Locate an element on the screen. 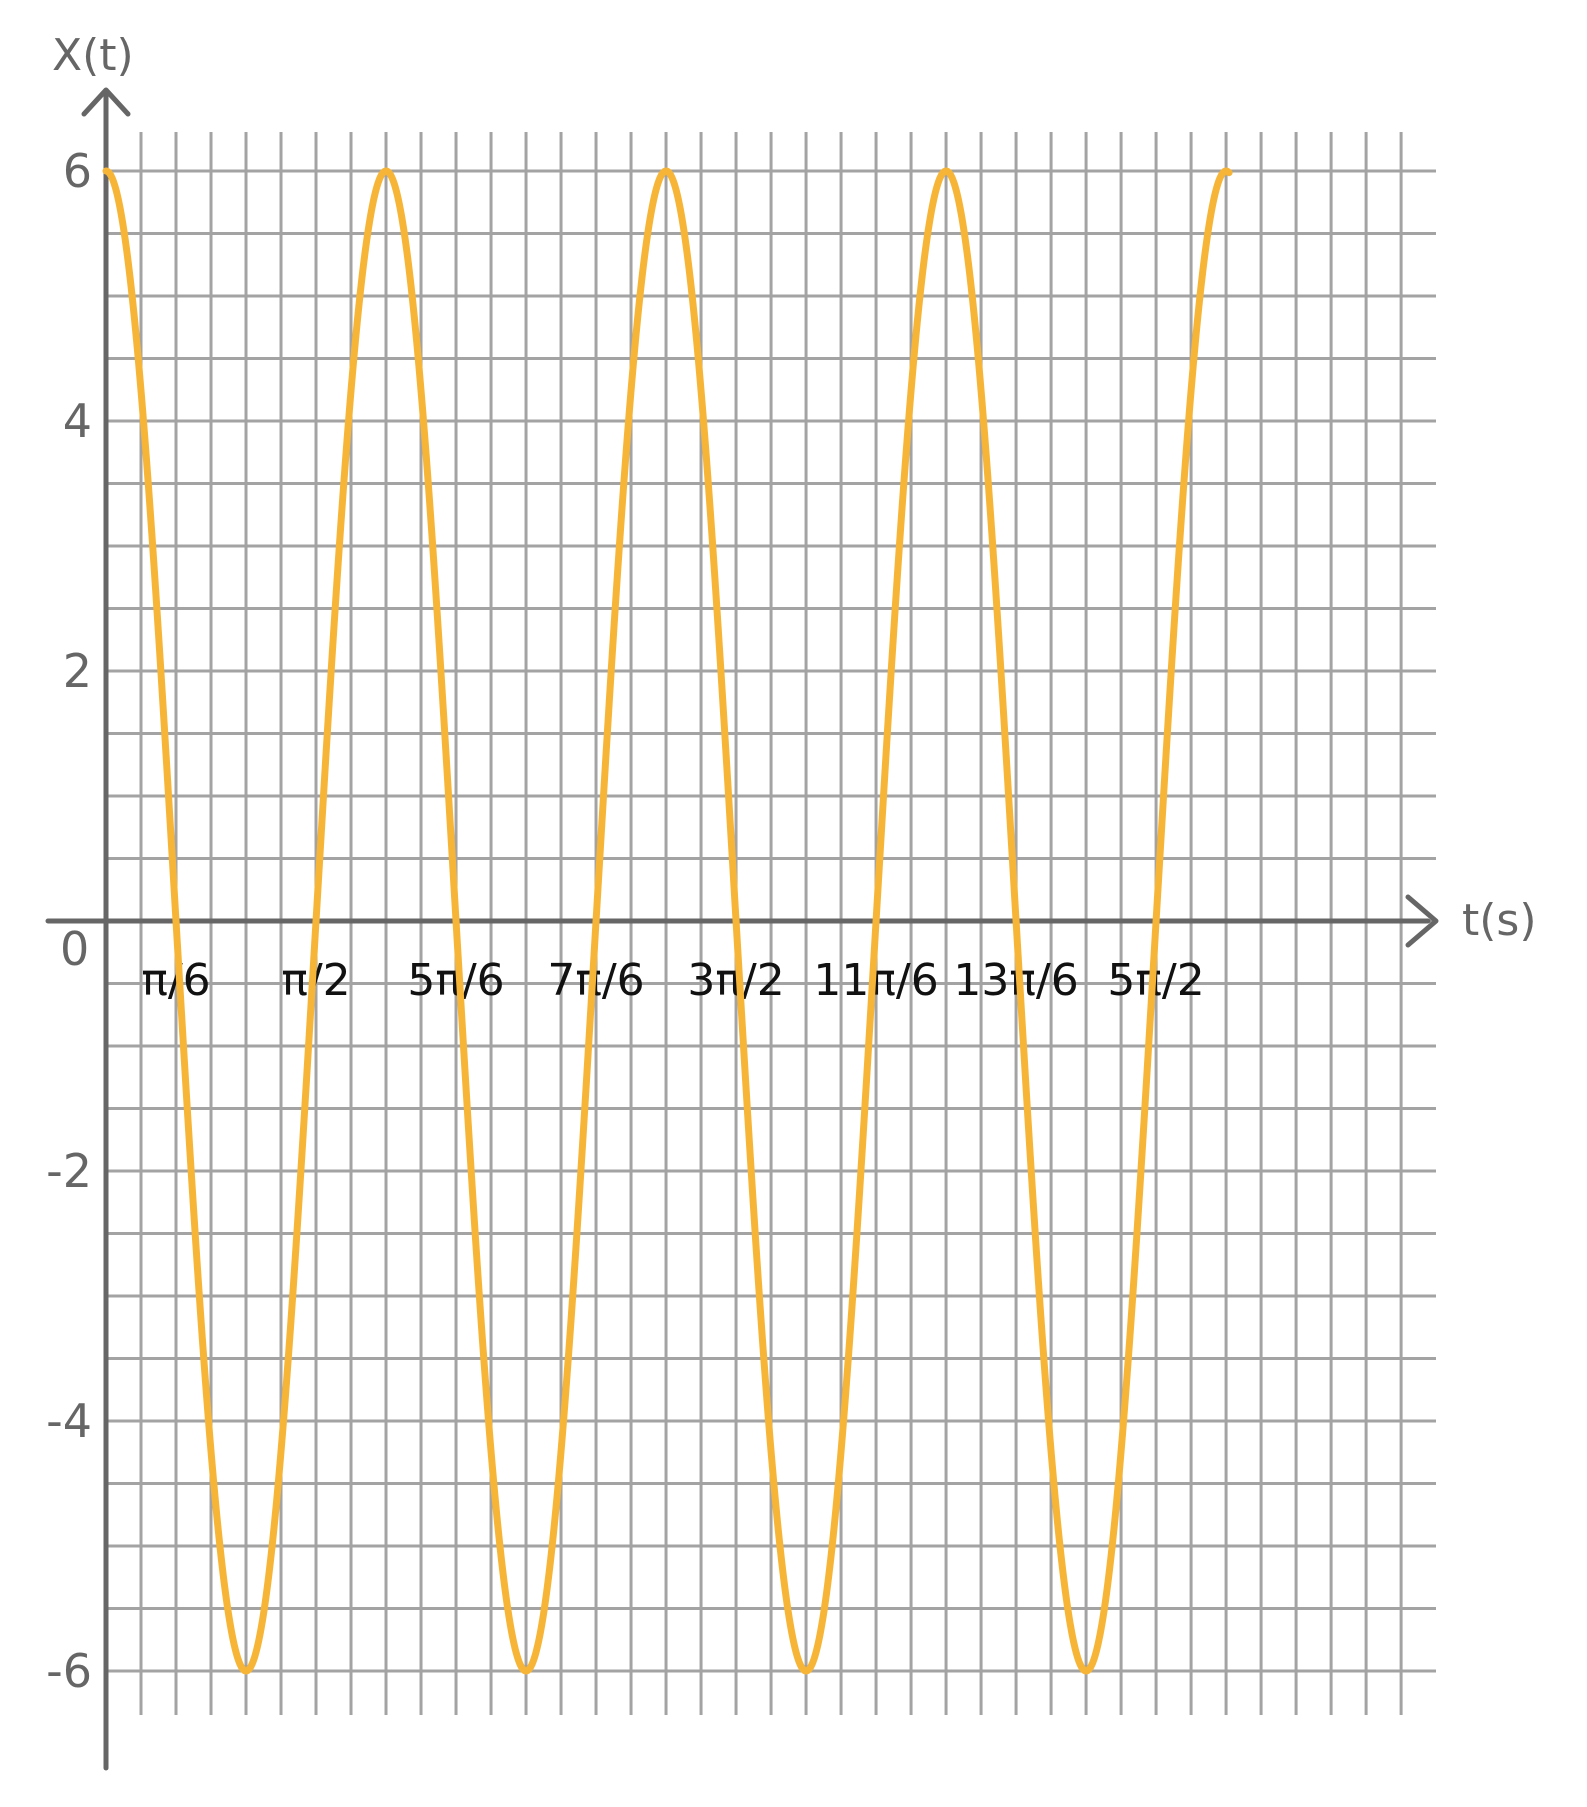  y-axis-arrowhead is located at coordinates (106, 102).